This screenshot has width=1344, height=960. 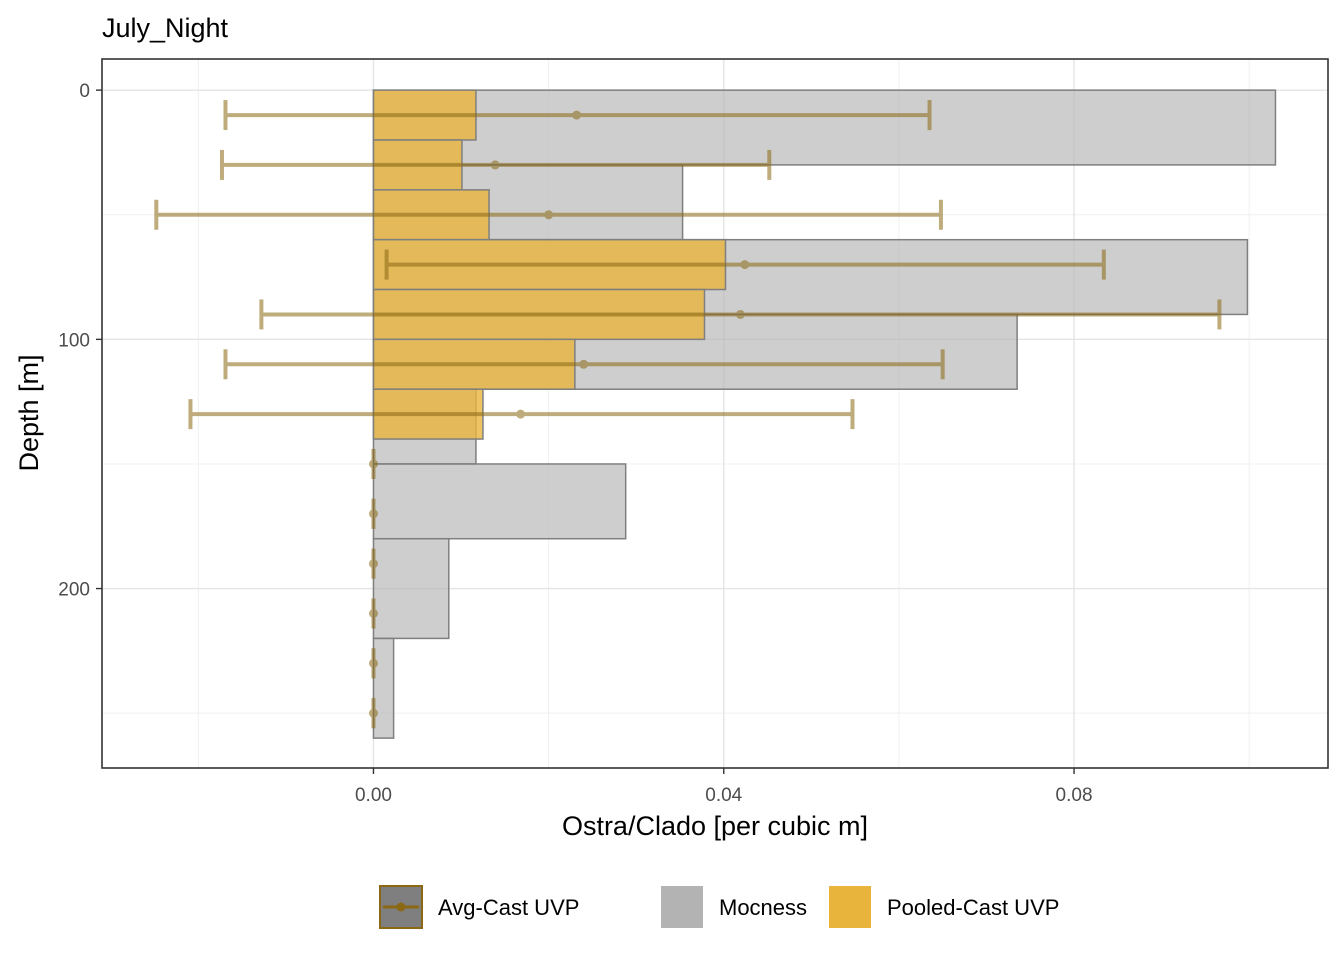 I want to click on y-axis-title: Depth [m], so click(x=29, y=412).